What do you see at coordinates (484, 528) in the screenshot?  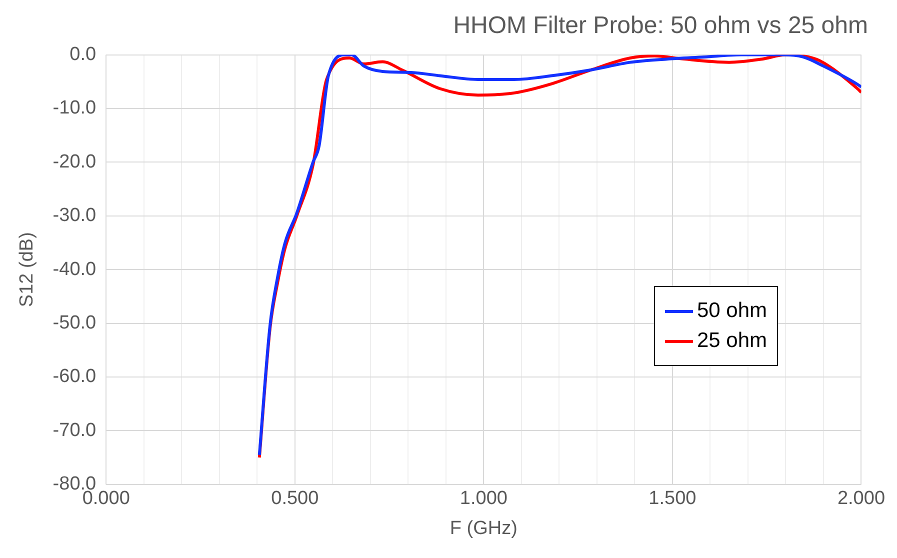 I see `x-axis-title: F (GHz)` at bounding box center [484, 528].